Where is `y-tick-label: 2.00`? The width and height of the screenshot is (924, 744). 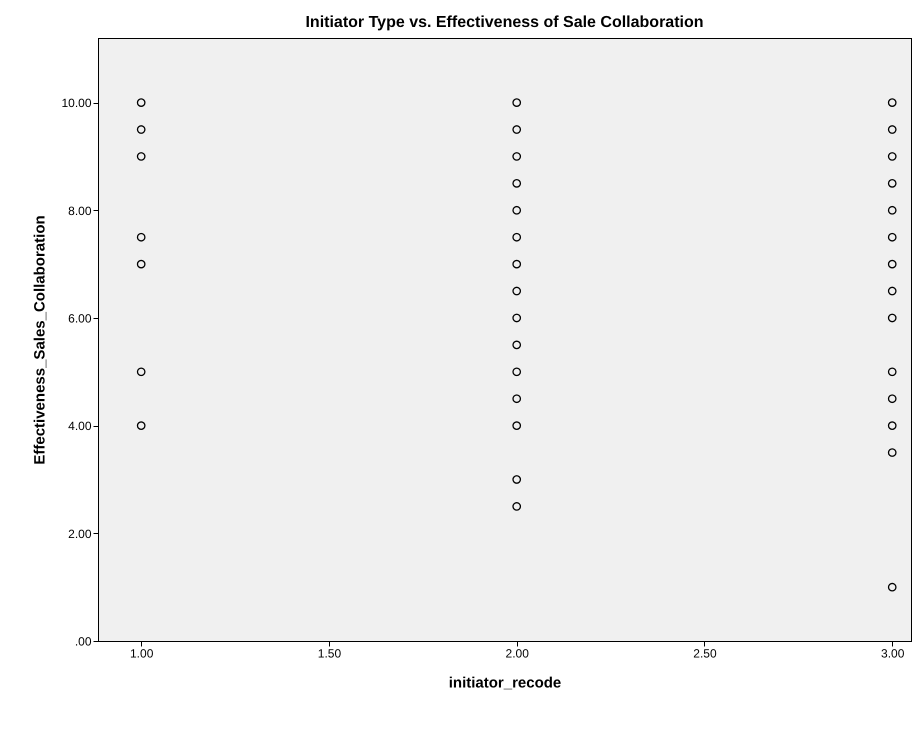 y-tick-label: 2.00 is located at coordinates (80, 533).